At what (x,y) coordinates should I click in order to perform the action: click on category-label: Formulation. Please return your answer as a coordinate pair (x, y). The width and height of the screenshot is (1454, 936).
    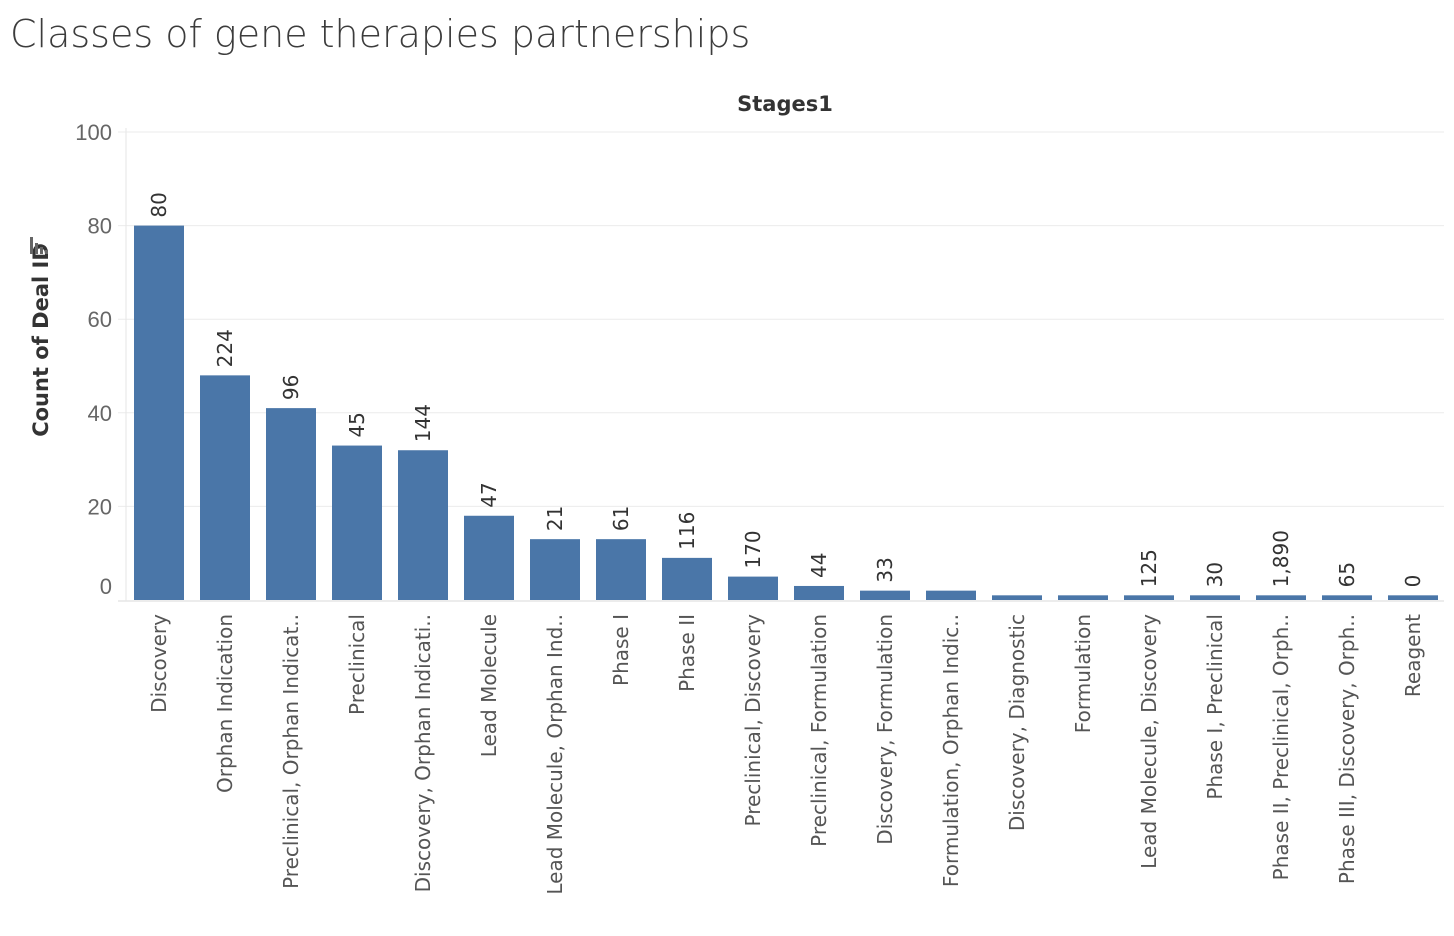
    Looking at the image, I should click on (1083, 673).